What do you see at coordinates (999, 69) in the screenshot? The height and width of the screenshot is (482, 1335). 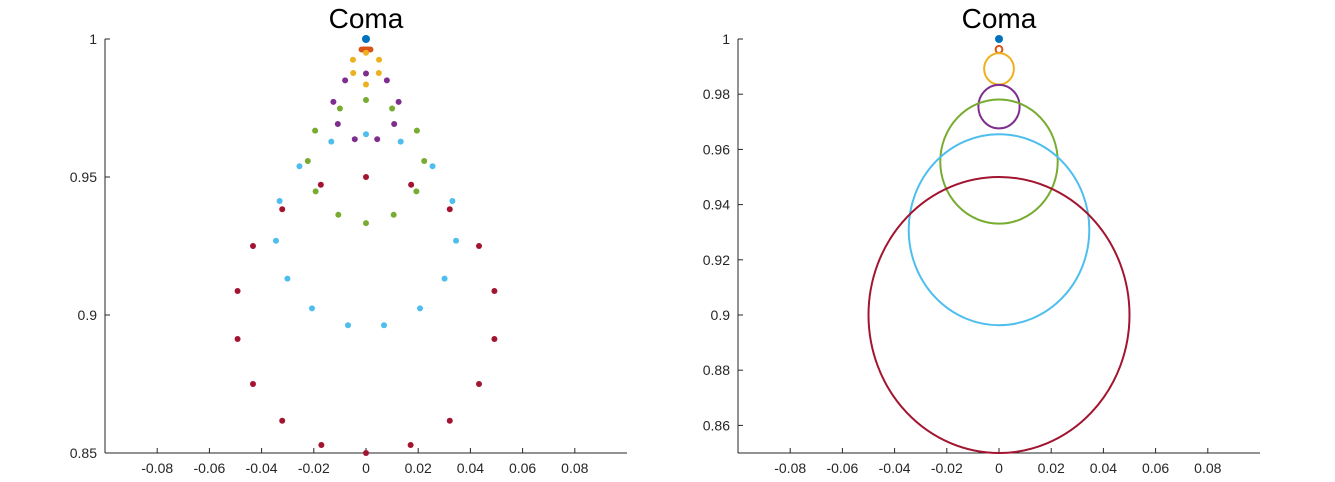 I see `circle-yellow` at bounding box center [999, 69].